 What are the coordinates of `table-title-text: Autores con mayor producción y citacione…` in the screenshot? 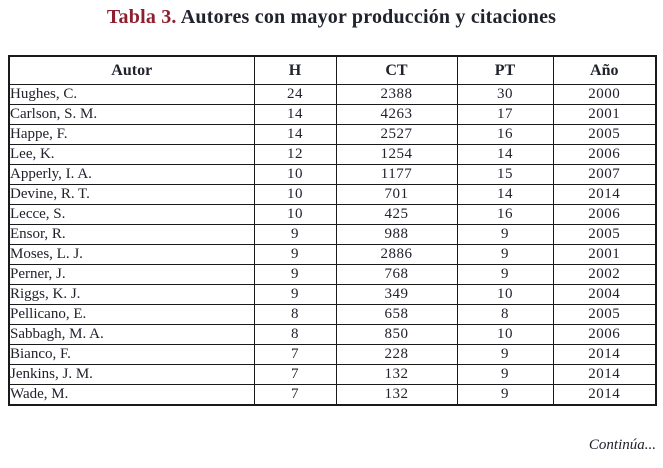 It's located at (366, 17).